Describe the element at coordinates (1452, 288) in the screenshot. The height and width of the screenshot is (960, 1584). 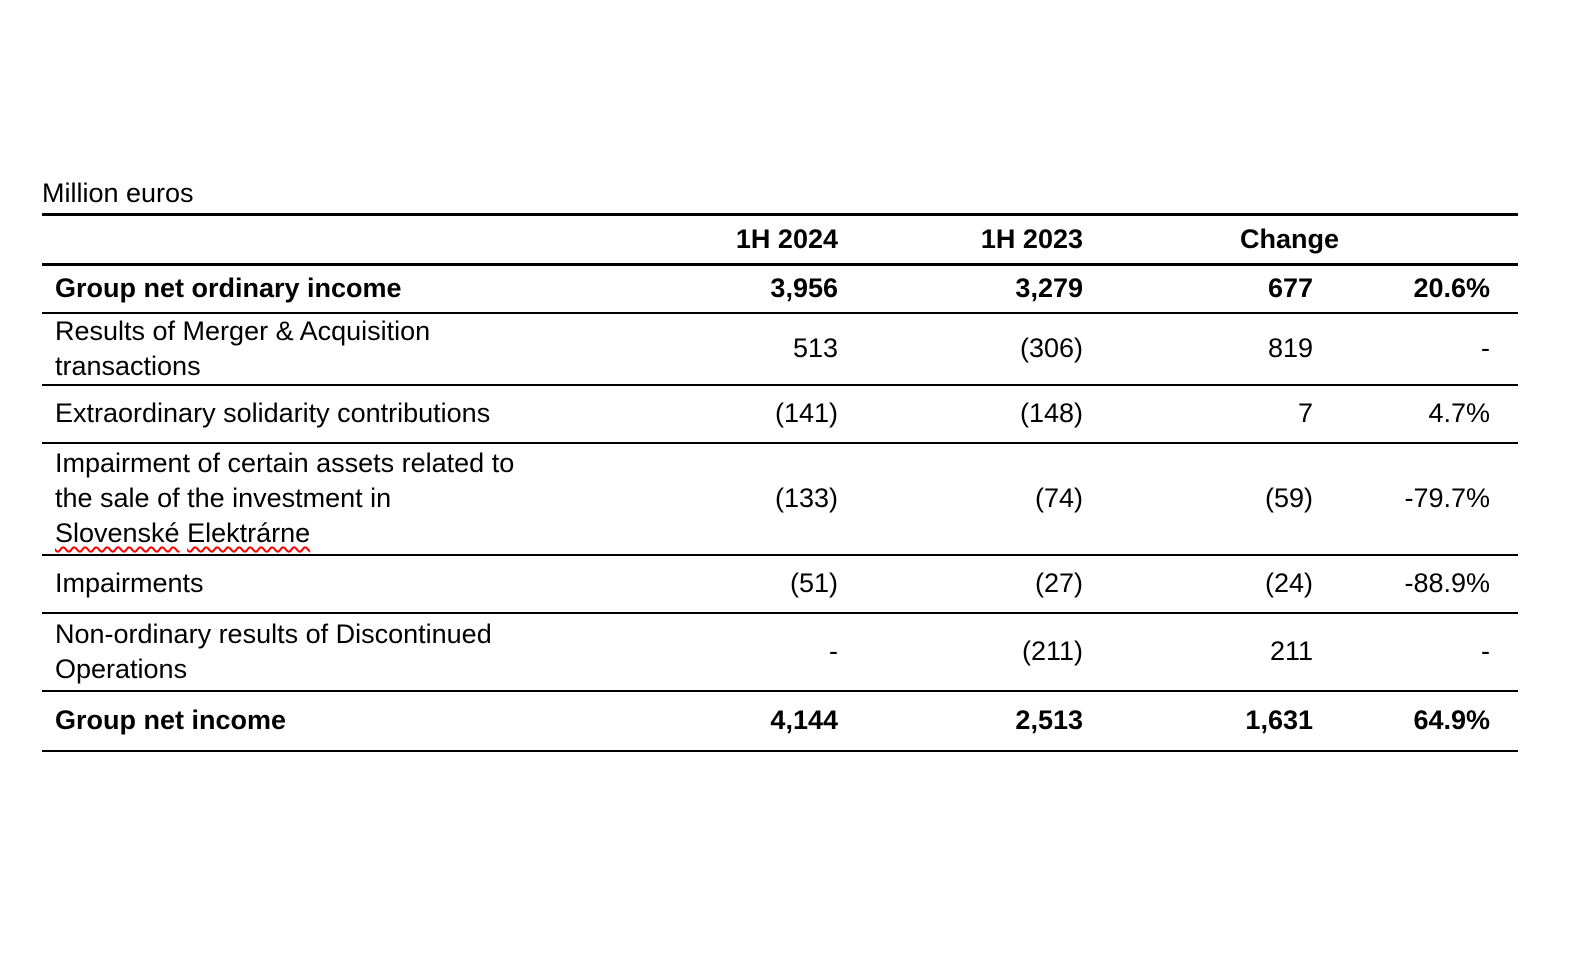
I see `value-change-pct: 20.6%` at that location.